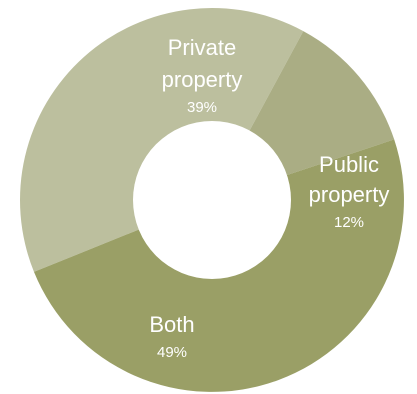  I want to click on slice-value-label: 12%, so click(349, 222).